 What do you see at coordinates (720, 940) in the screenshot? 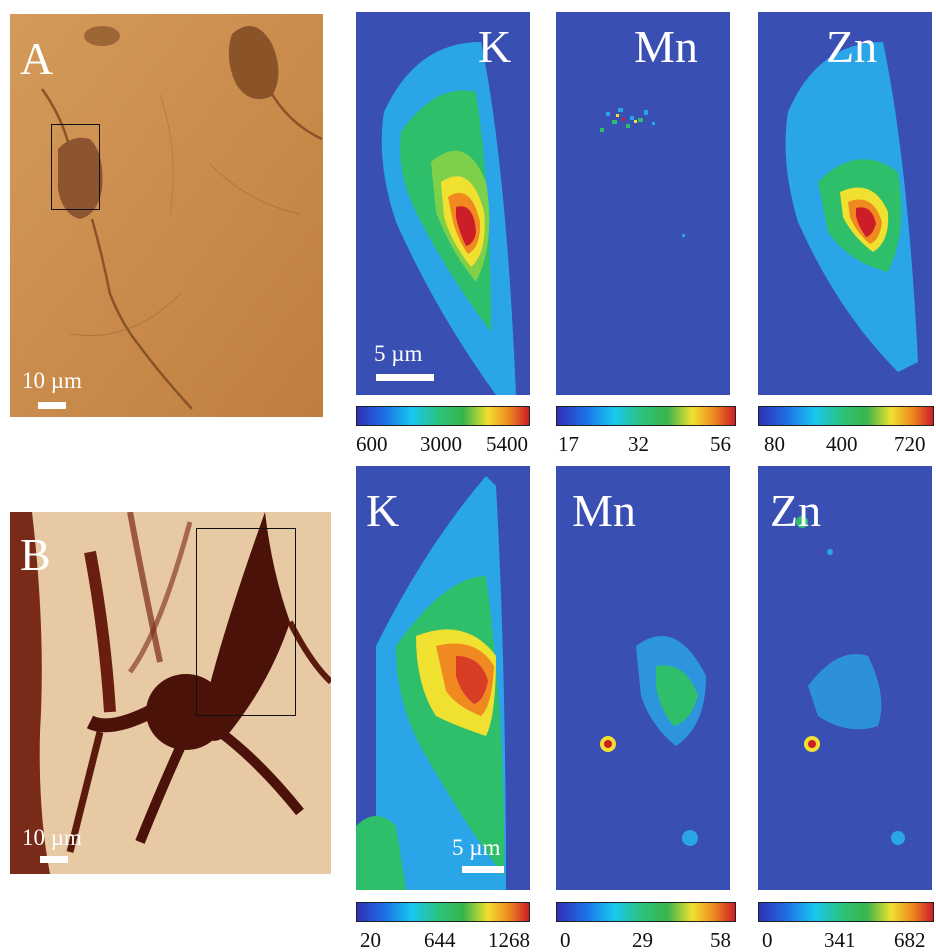
I see `tick-b-mn-max: 58` at bounding box center [720, 940].